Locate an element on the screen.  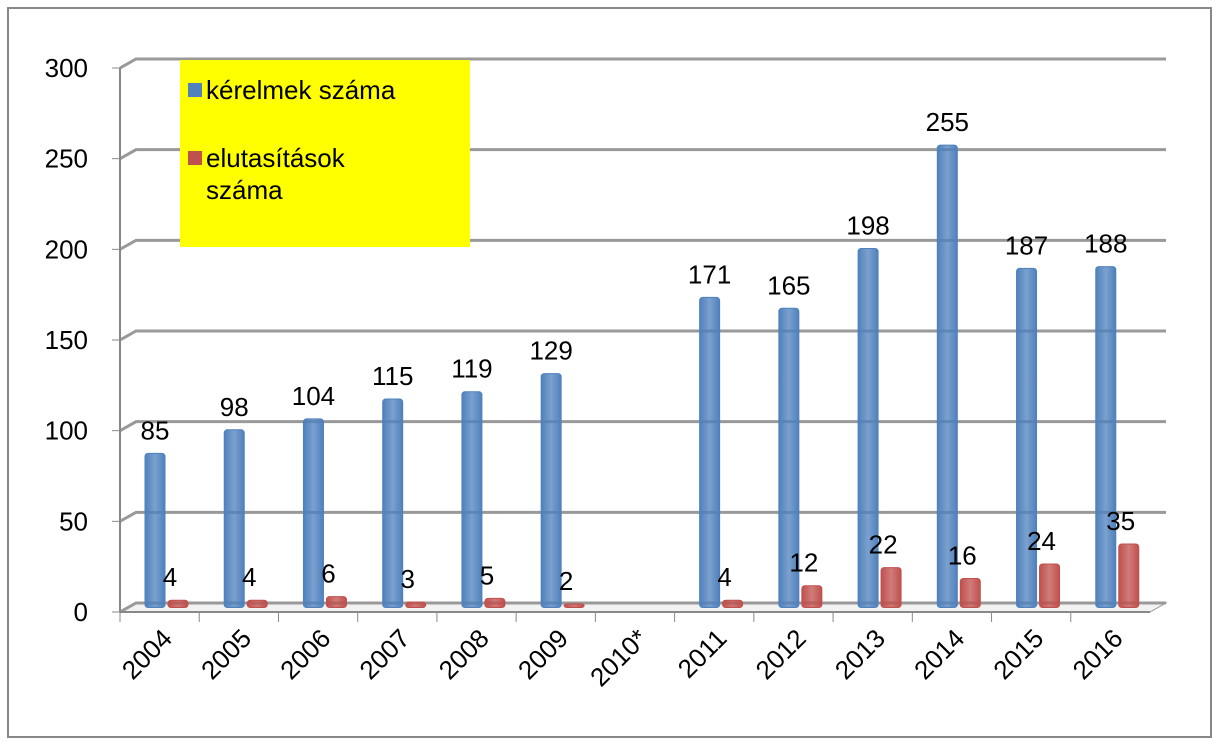
y-tick-label: 300 is located at coordinates (66, 68).